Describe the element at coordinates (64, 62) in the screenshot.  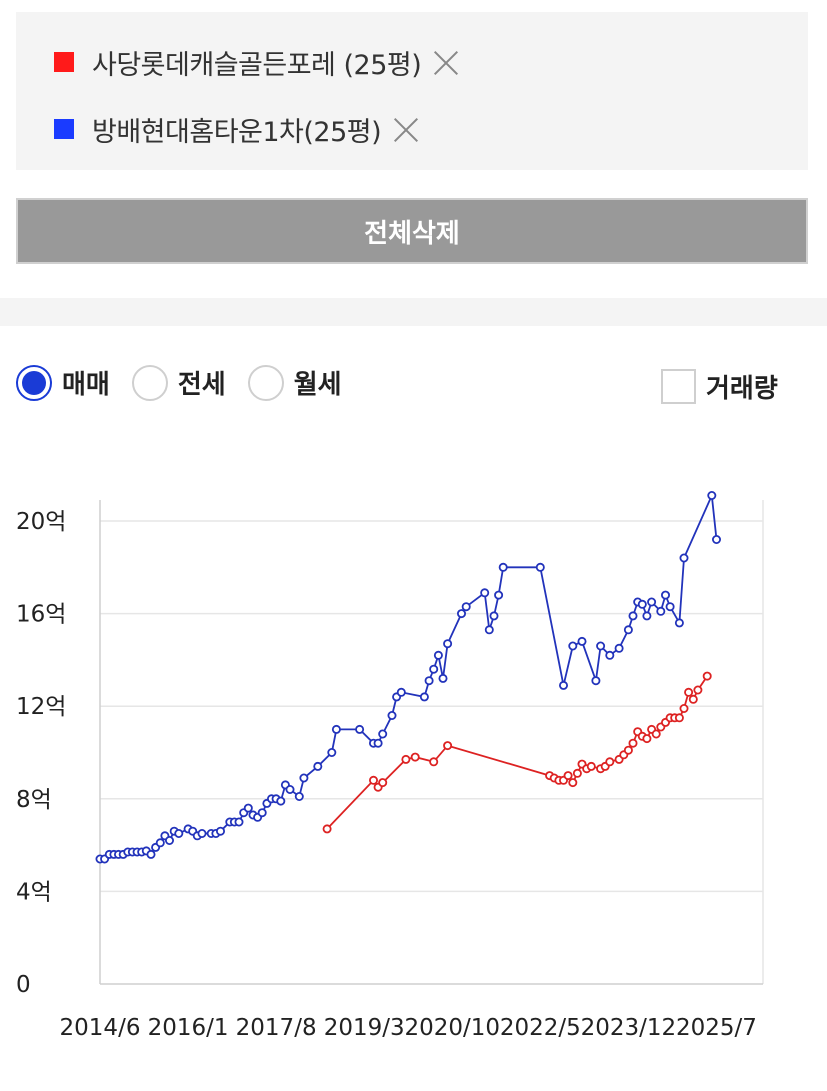
I see `legend-swatch-red` at that location.